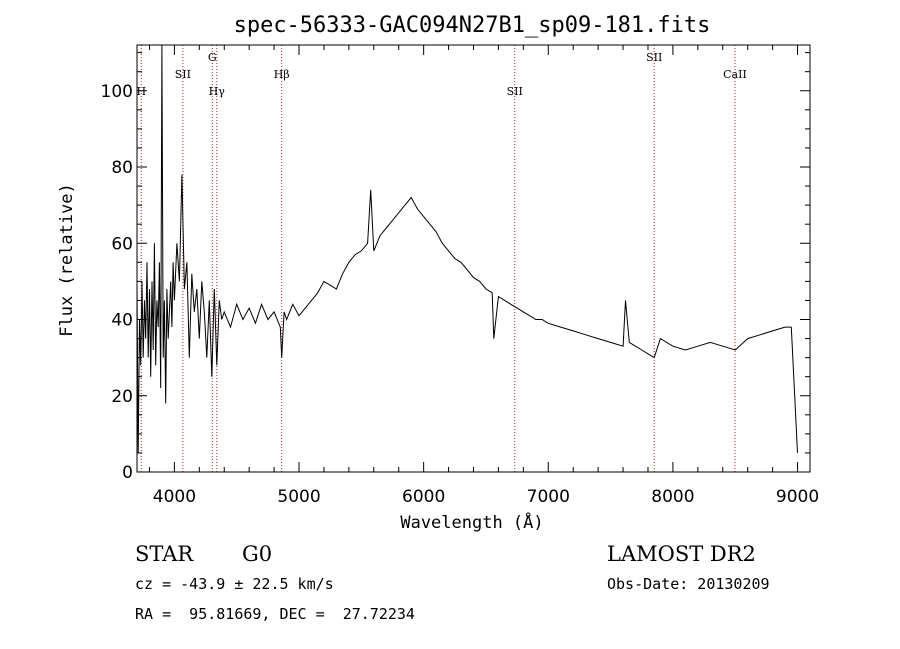 This screenshot has width=900, height=649. Describe the element at coordinates (441, 74) in the screenshot. I see `spectral-line-labels: H SII G Hγ Hβ SII SII CaII` at that location.